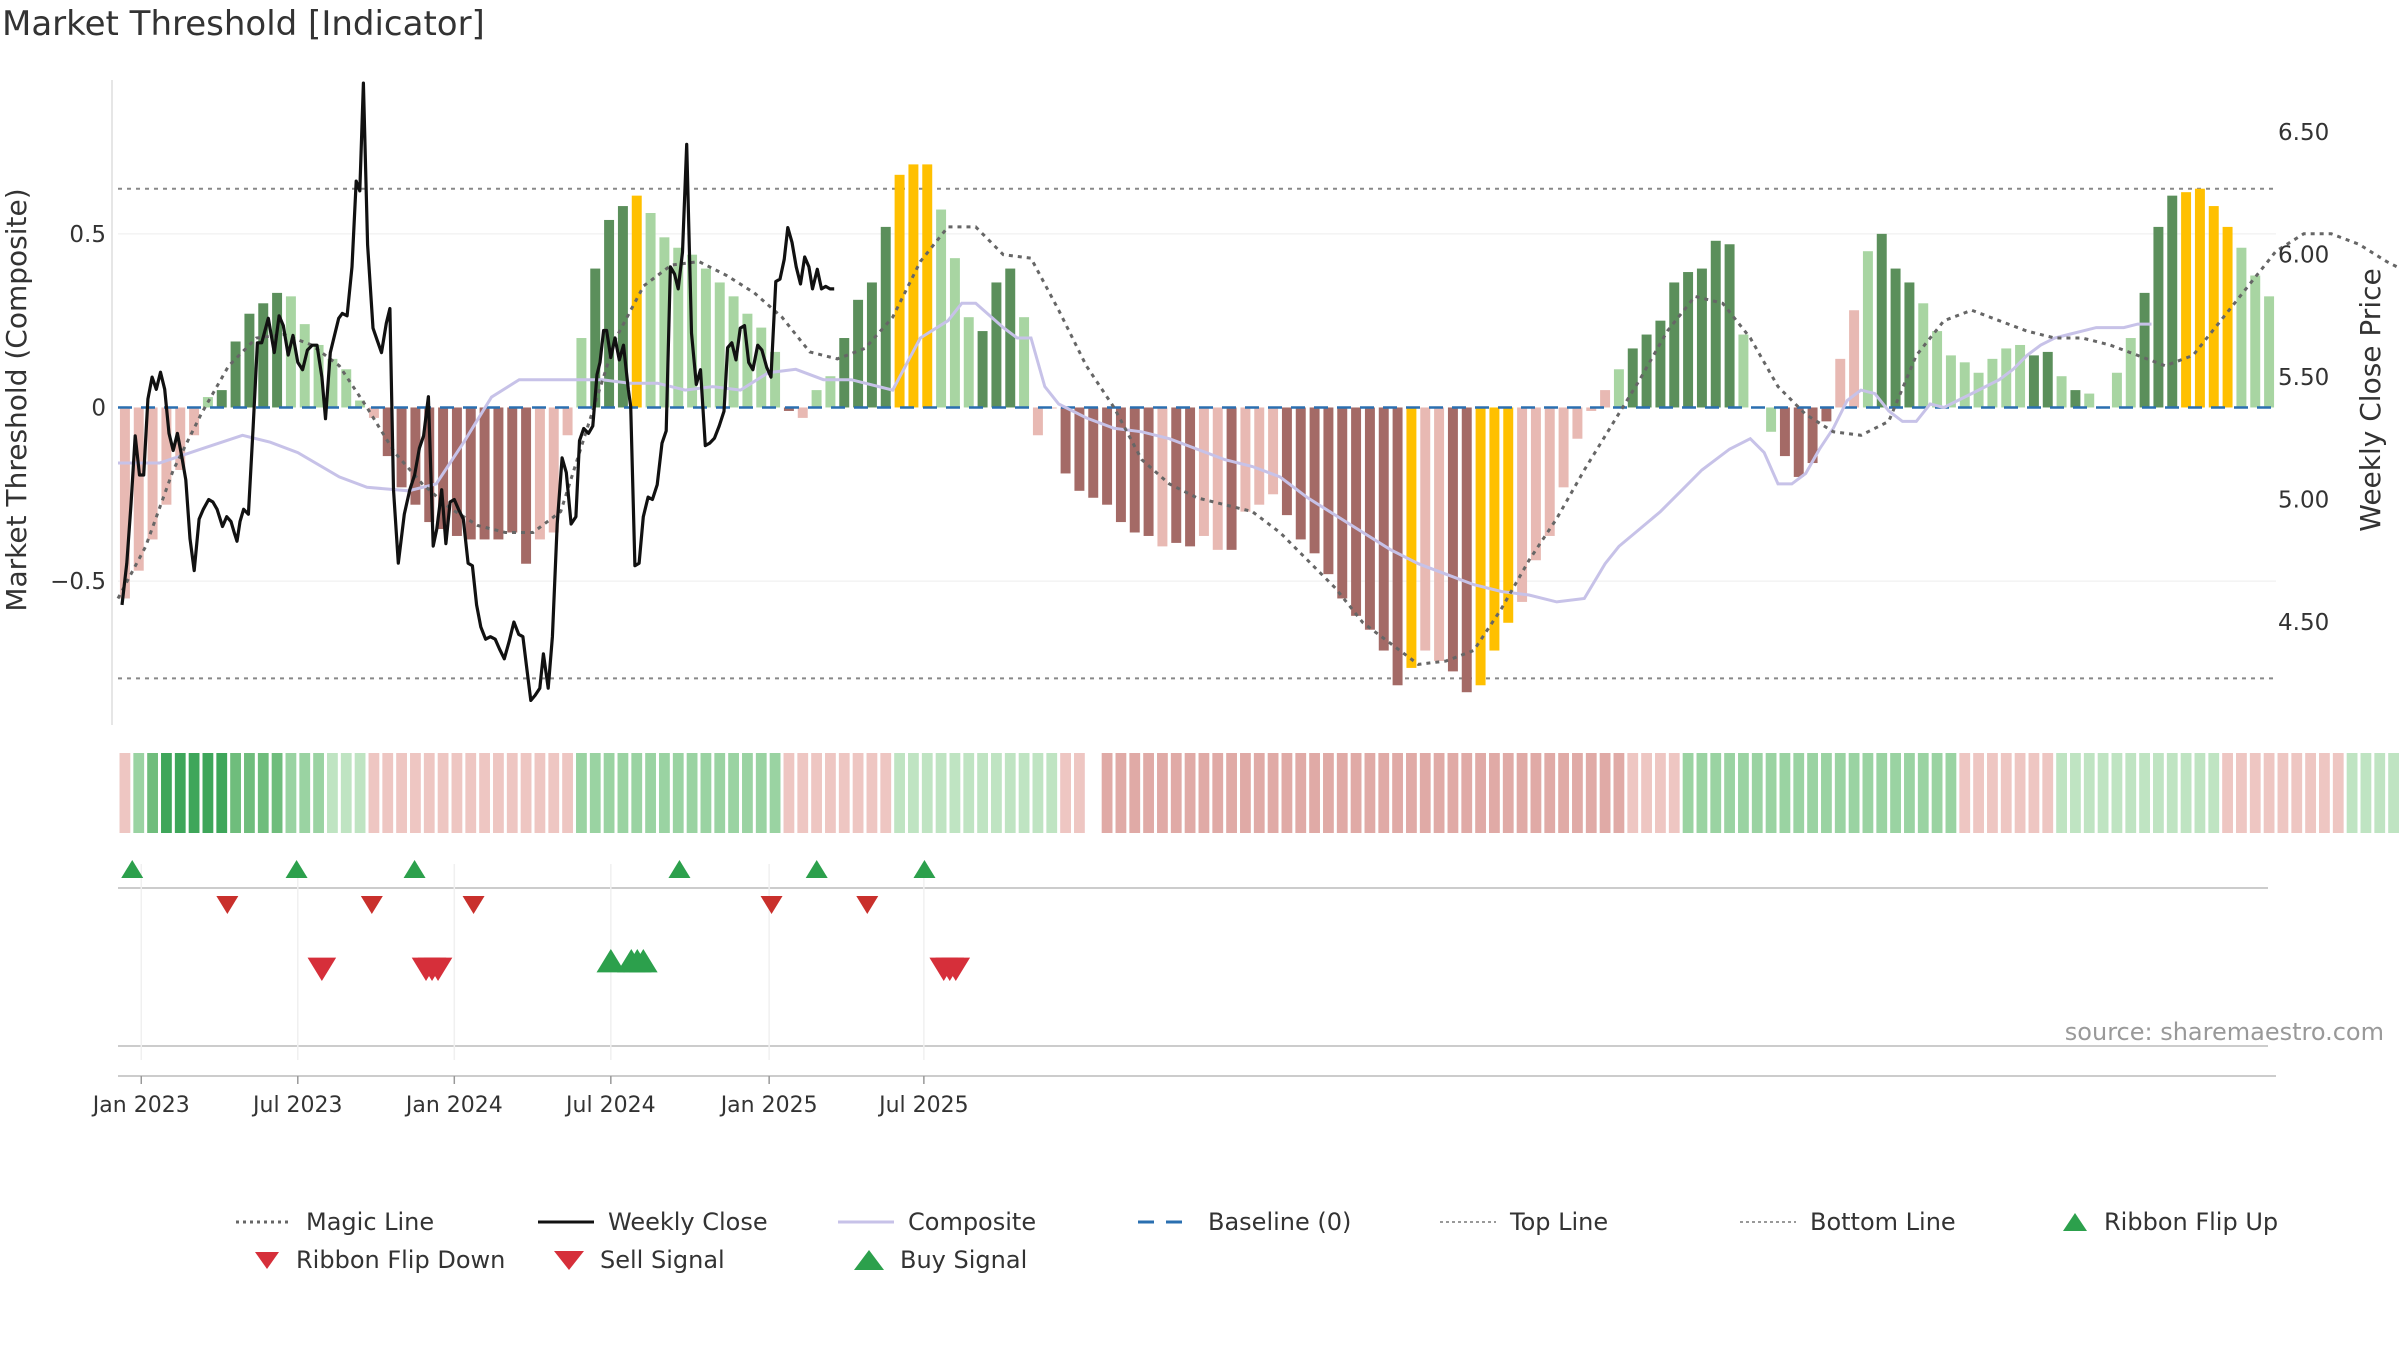  Describe the element at coordinates (1524, 1222) in the screenshot. I see `legend-top-line: Top Line` at that location.